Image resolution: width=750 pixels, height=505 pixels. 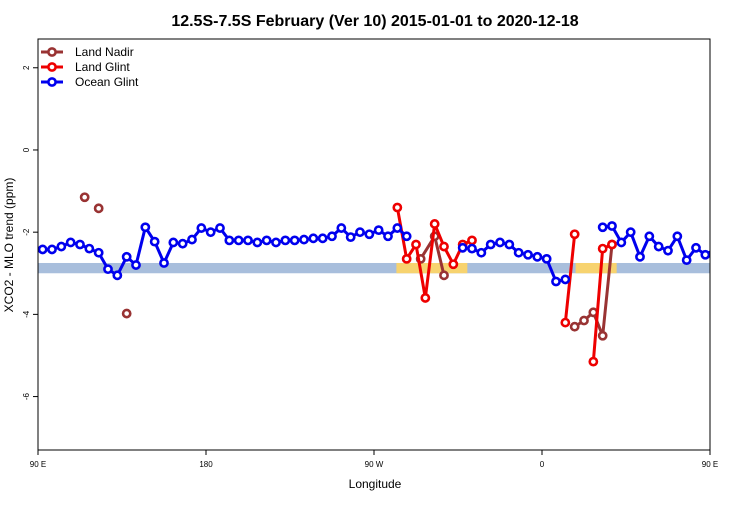 What do you see at coordinates (107, 82) in the screenshot?
I see `legend-label-ocean-glint: Ocean Glint` at bounding box center [107, 82].